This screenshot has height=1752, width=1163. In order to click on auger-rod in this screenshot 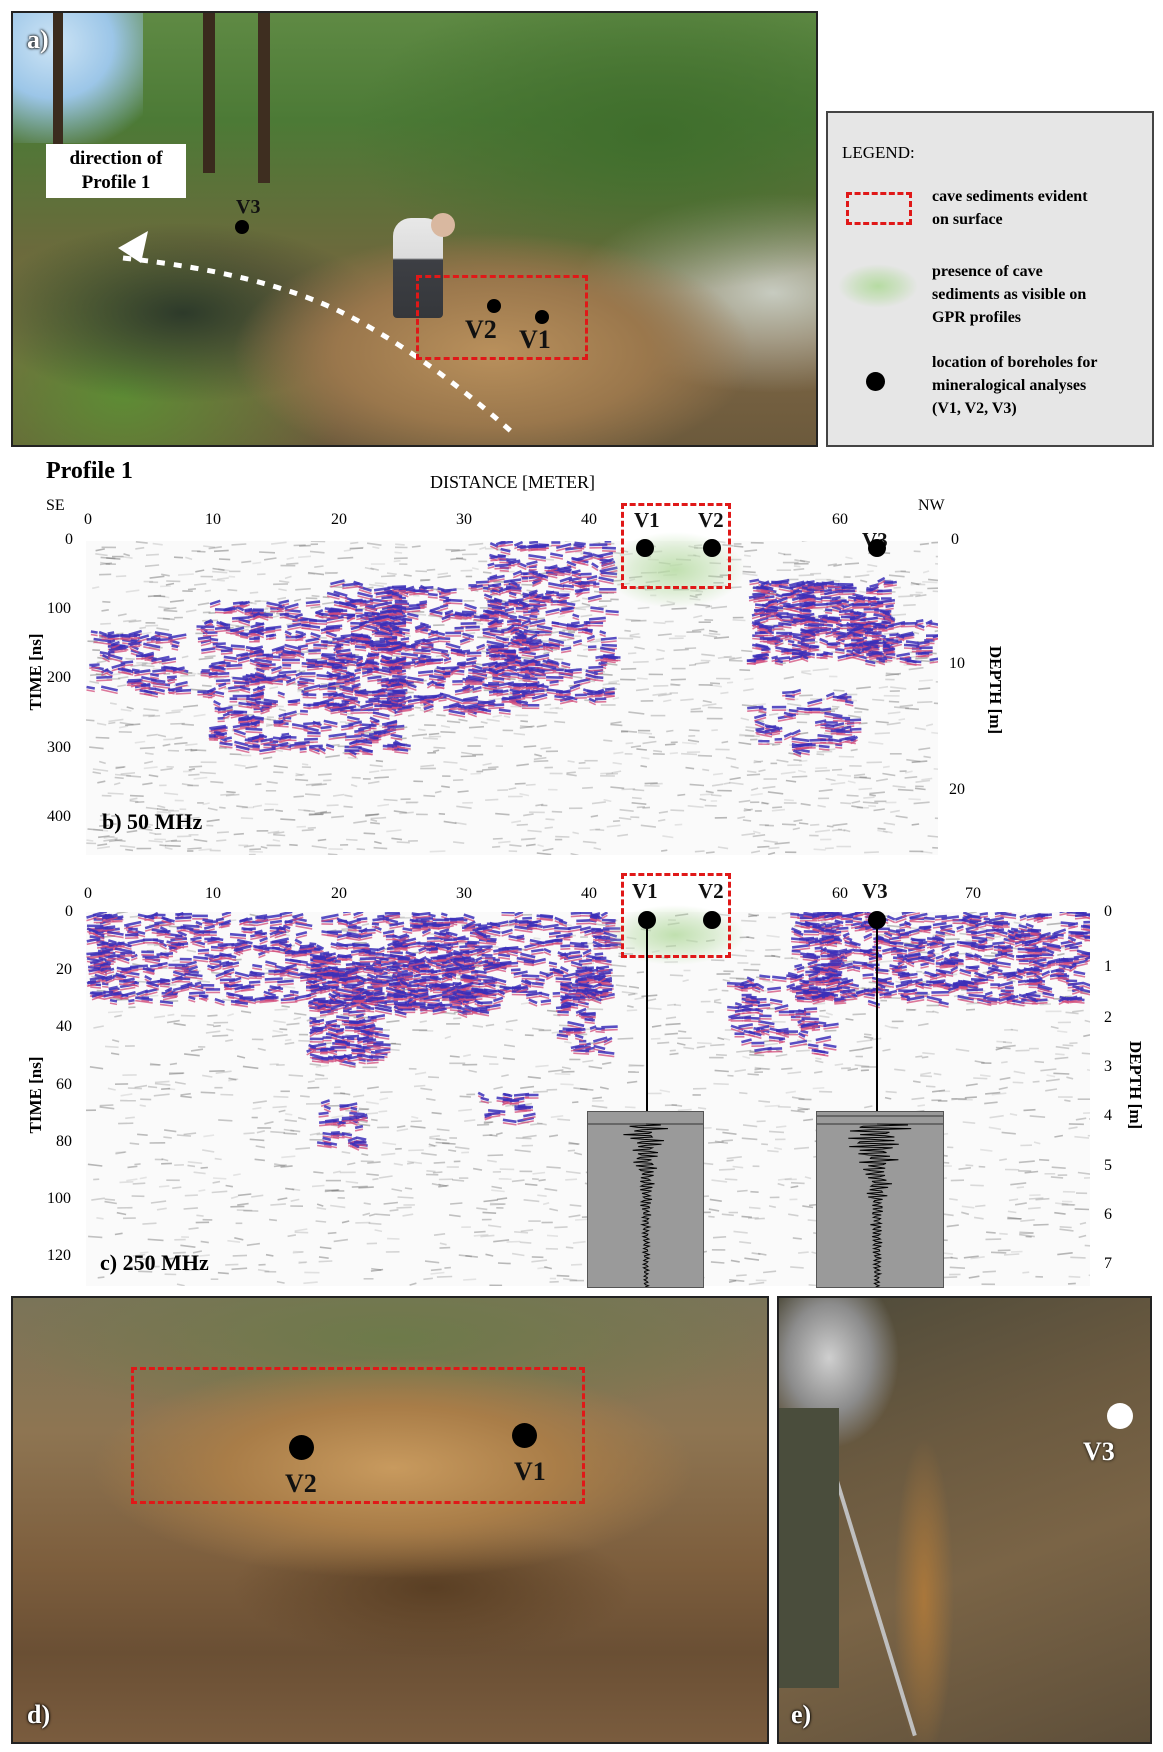, I will do `click(875, 1606)`.